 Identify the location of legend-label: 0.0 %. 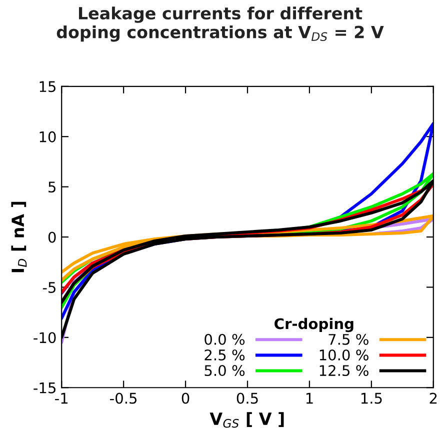
(224, 339).